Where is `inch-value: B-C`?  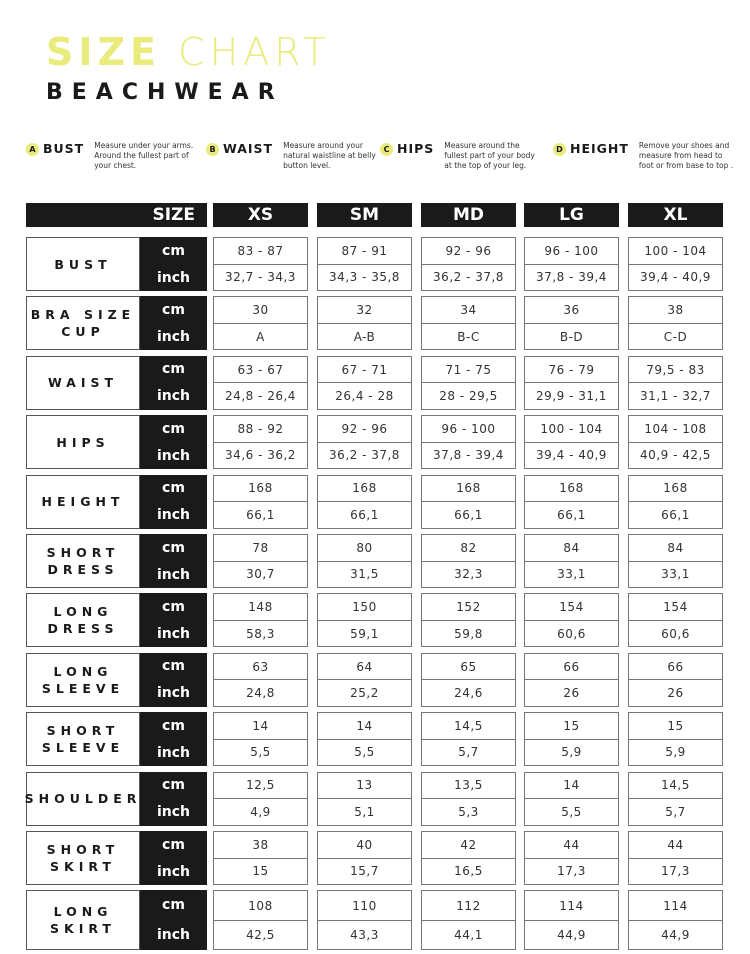
inch-value: B-C is located at coordinates (468, 336).